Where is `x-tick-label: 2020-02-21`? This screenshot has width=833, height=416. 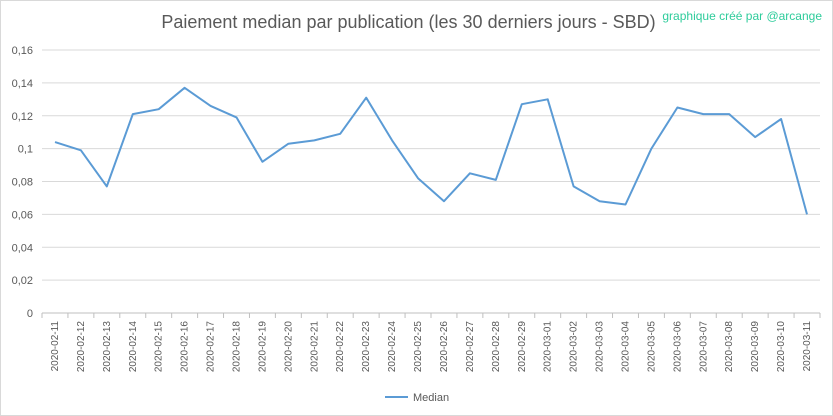 x-tick-label: 2020-02-21 is located at coordinates (314, 347).